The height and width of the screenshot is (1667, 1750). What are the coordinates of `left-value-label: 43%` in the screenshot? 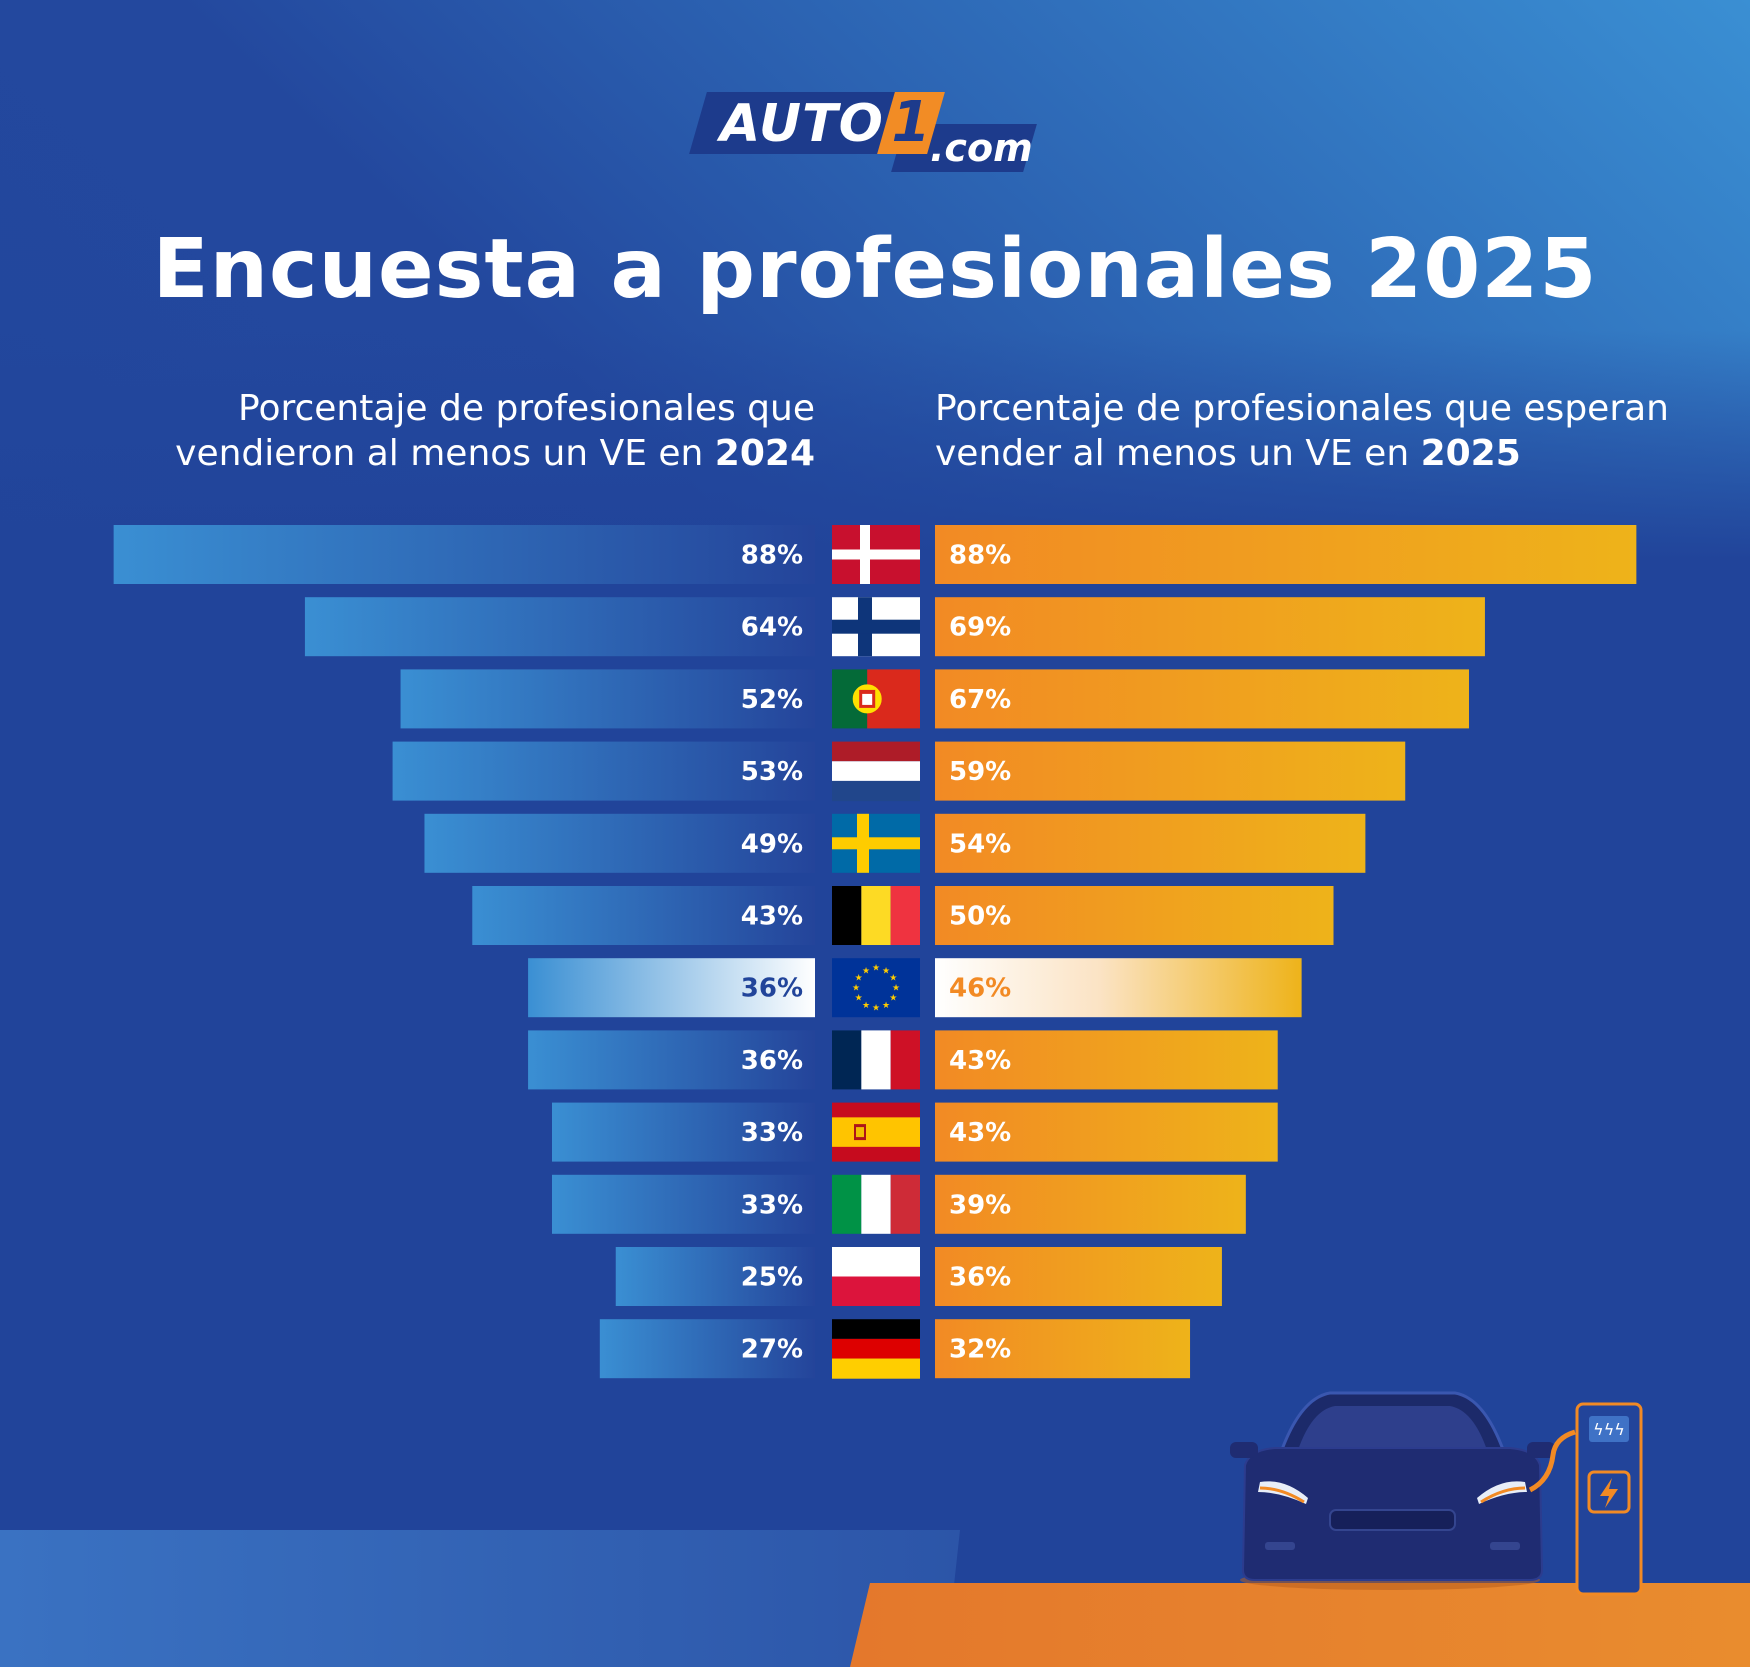 It's located at (772, 917).